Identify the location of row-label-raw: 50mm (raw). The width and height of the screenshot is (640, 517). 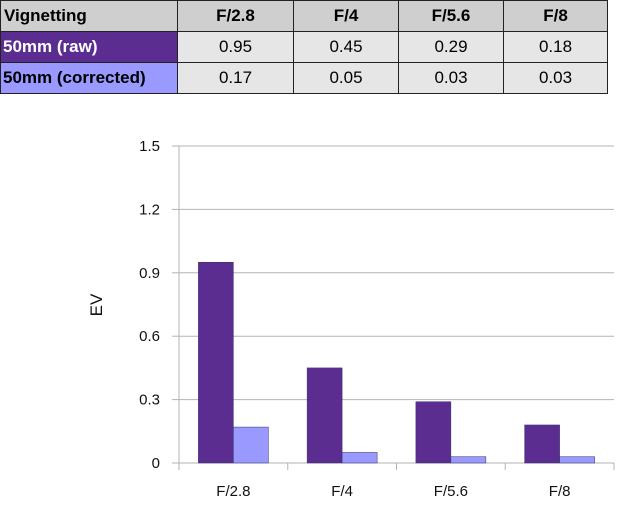
(89, 47).